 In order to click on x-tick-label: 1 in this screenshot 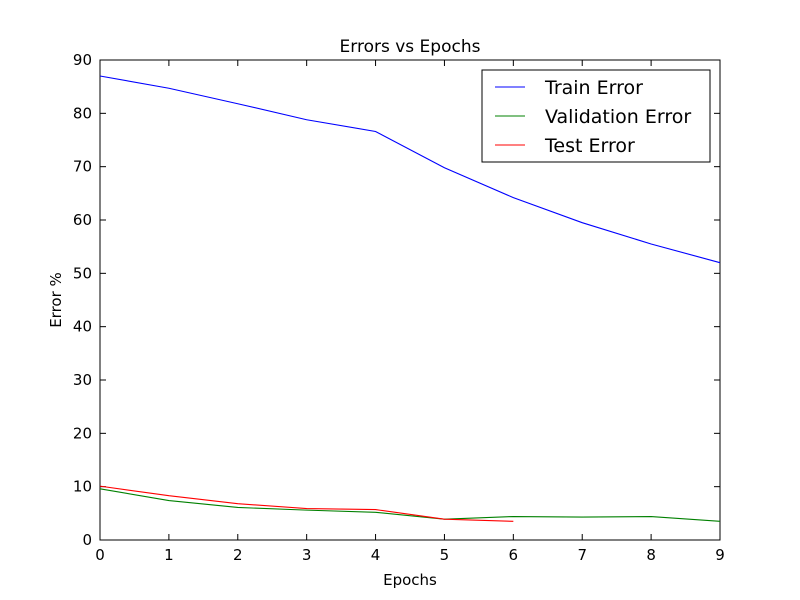, I will do `click(169, 555)`.